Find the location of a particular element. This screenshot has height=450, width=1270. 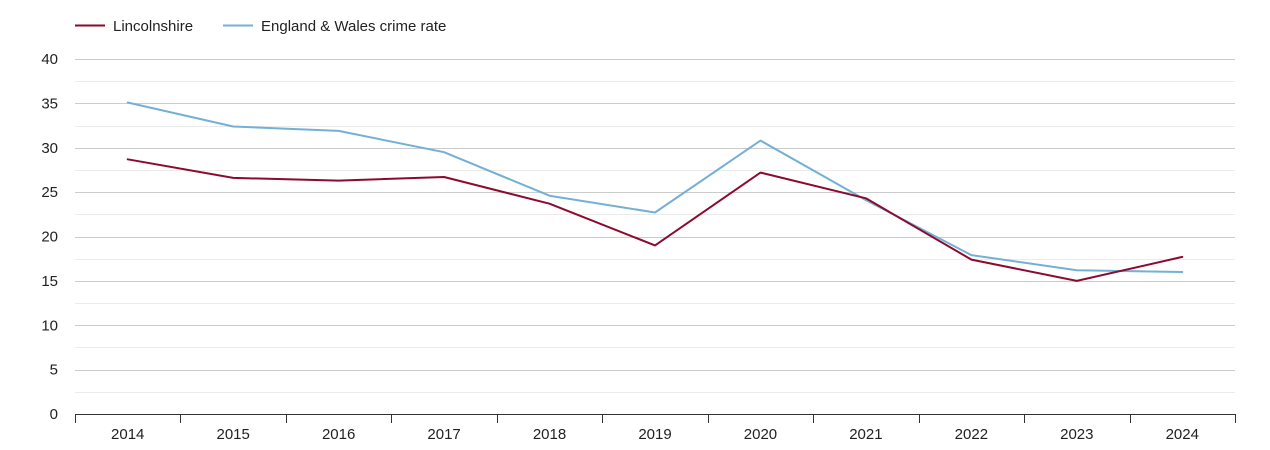

y-tick-label: 25 is located at coordinates (49, 192).